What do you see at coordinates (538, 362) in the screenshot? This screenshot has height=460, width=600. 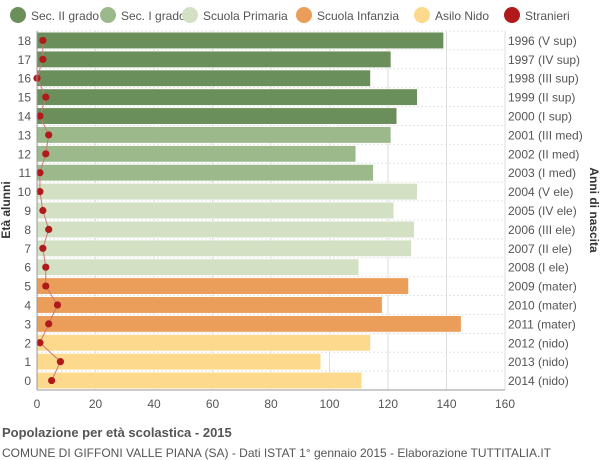 I see `birth-year-label: 2013 (nido)` at bounding box center [538, 362].